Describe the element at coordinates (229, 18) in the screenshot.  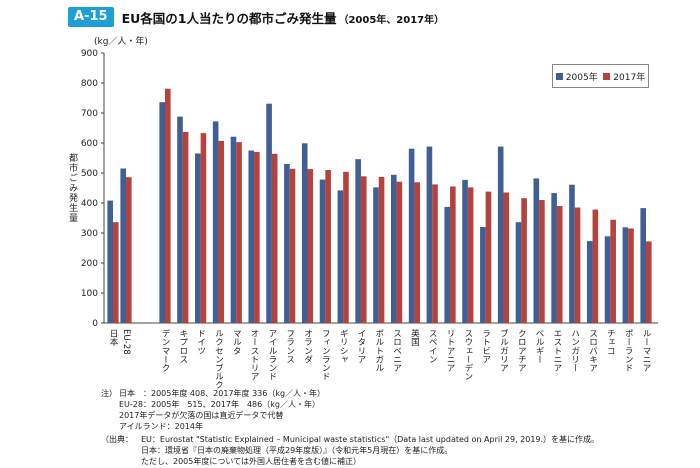
I see `figure-title-main: EU各国の1人当たりの都市ごみ発生量` at that location.